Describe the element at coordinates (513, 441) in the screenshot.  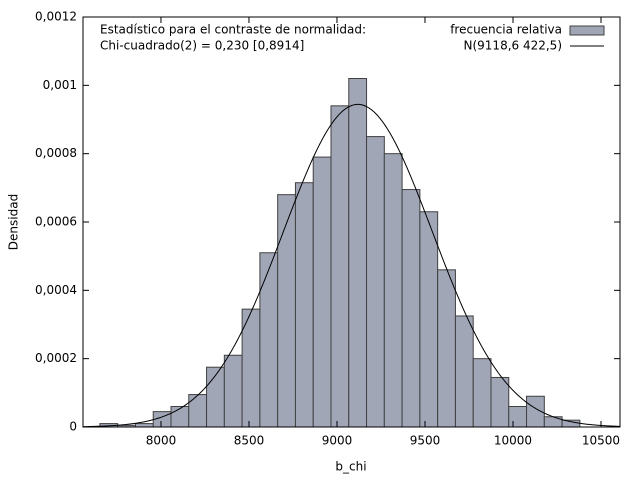
I see `x-tick-label: 10000` at that location.